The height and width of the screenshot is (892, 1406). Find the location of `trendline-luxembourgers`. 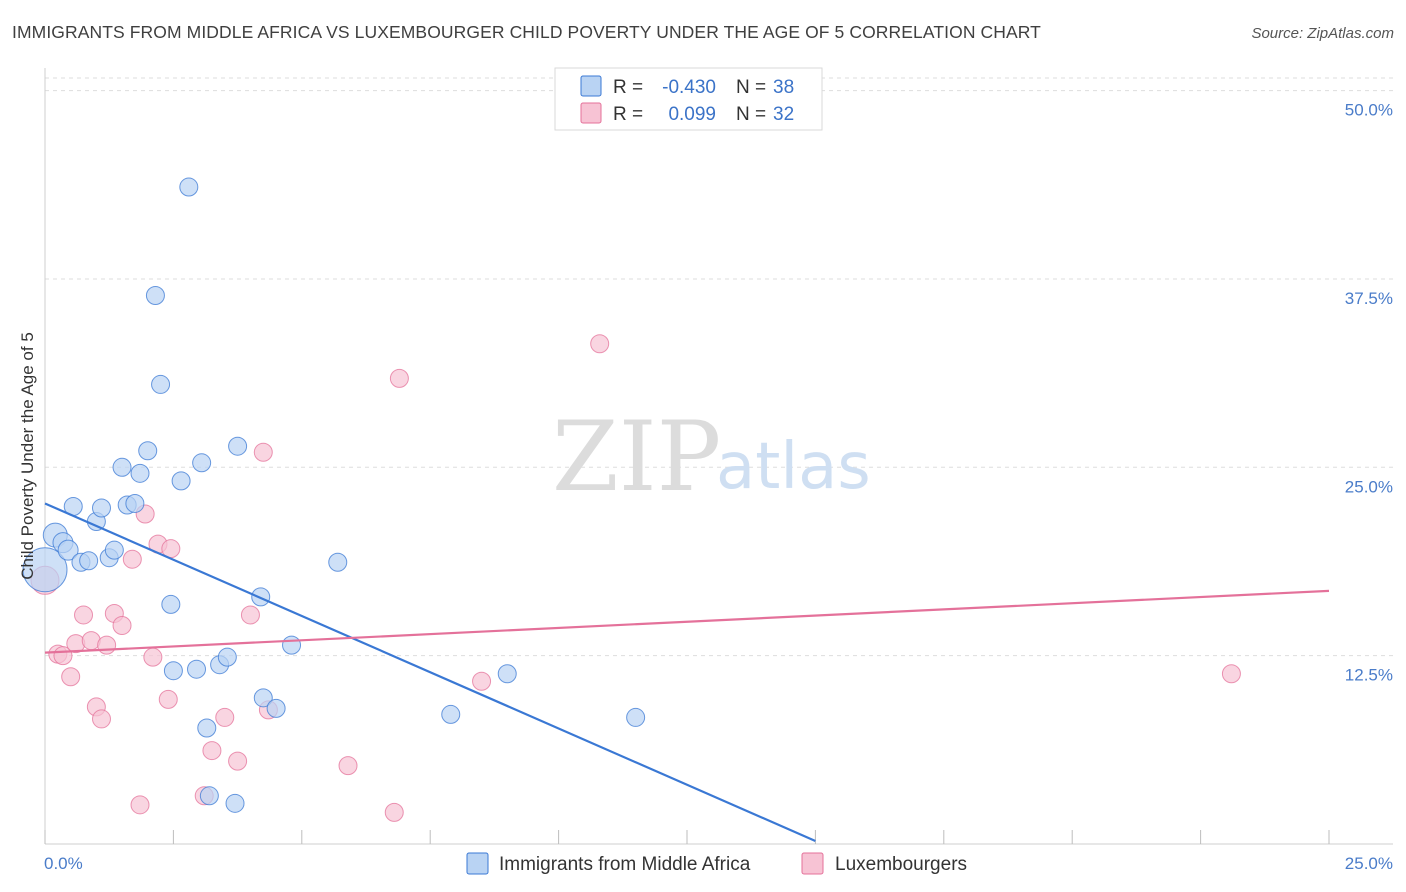

trendline-luxembourgers is located at coordinates (687, 621).